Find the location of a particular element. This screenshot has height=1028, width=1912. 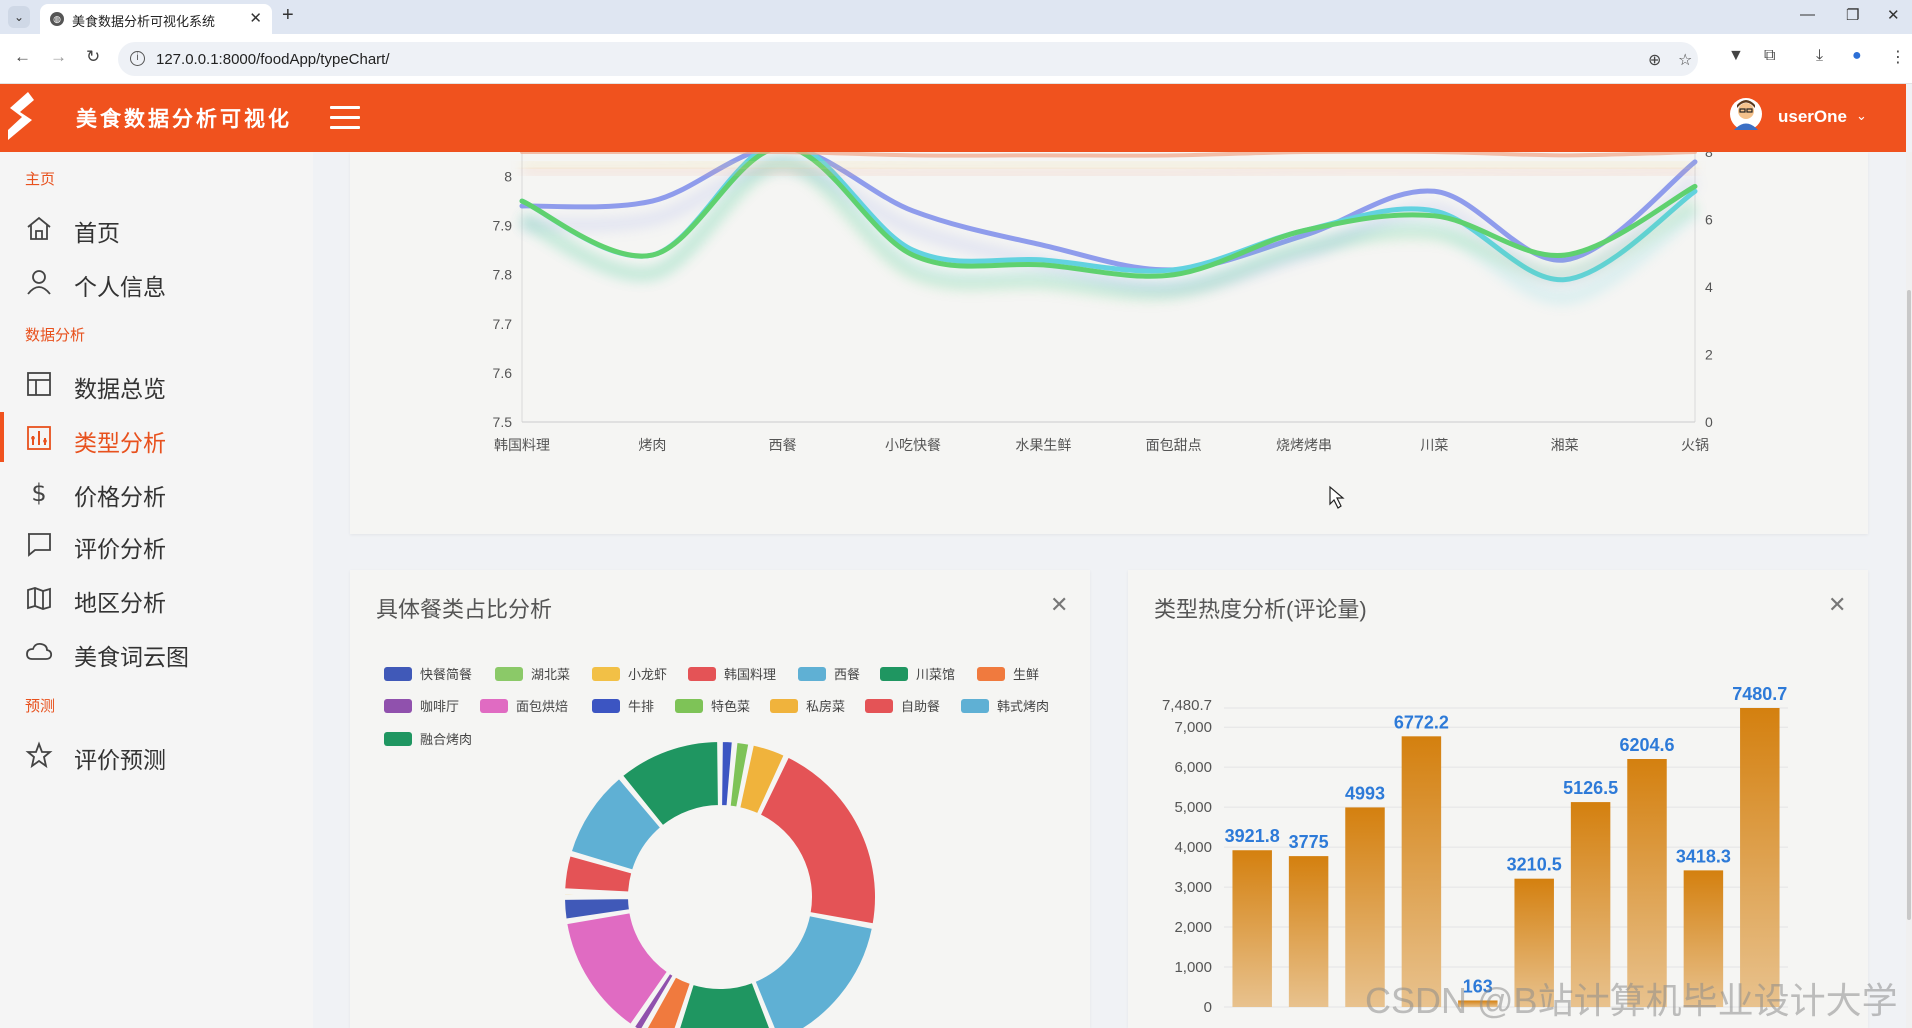

tab-search-icon: ⌄ is located at coordinates (19, 17).